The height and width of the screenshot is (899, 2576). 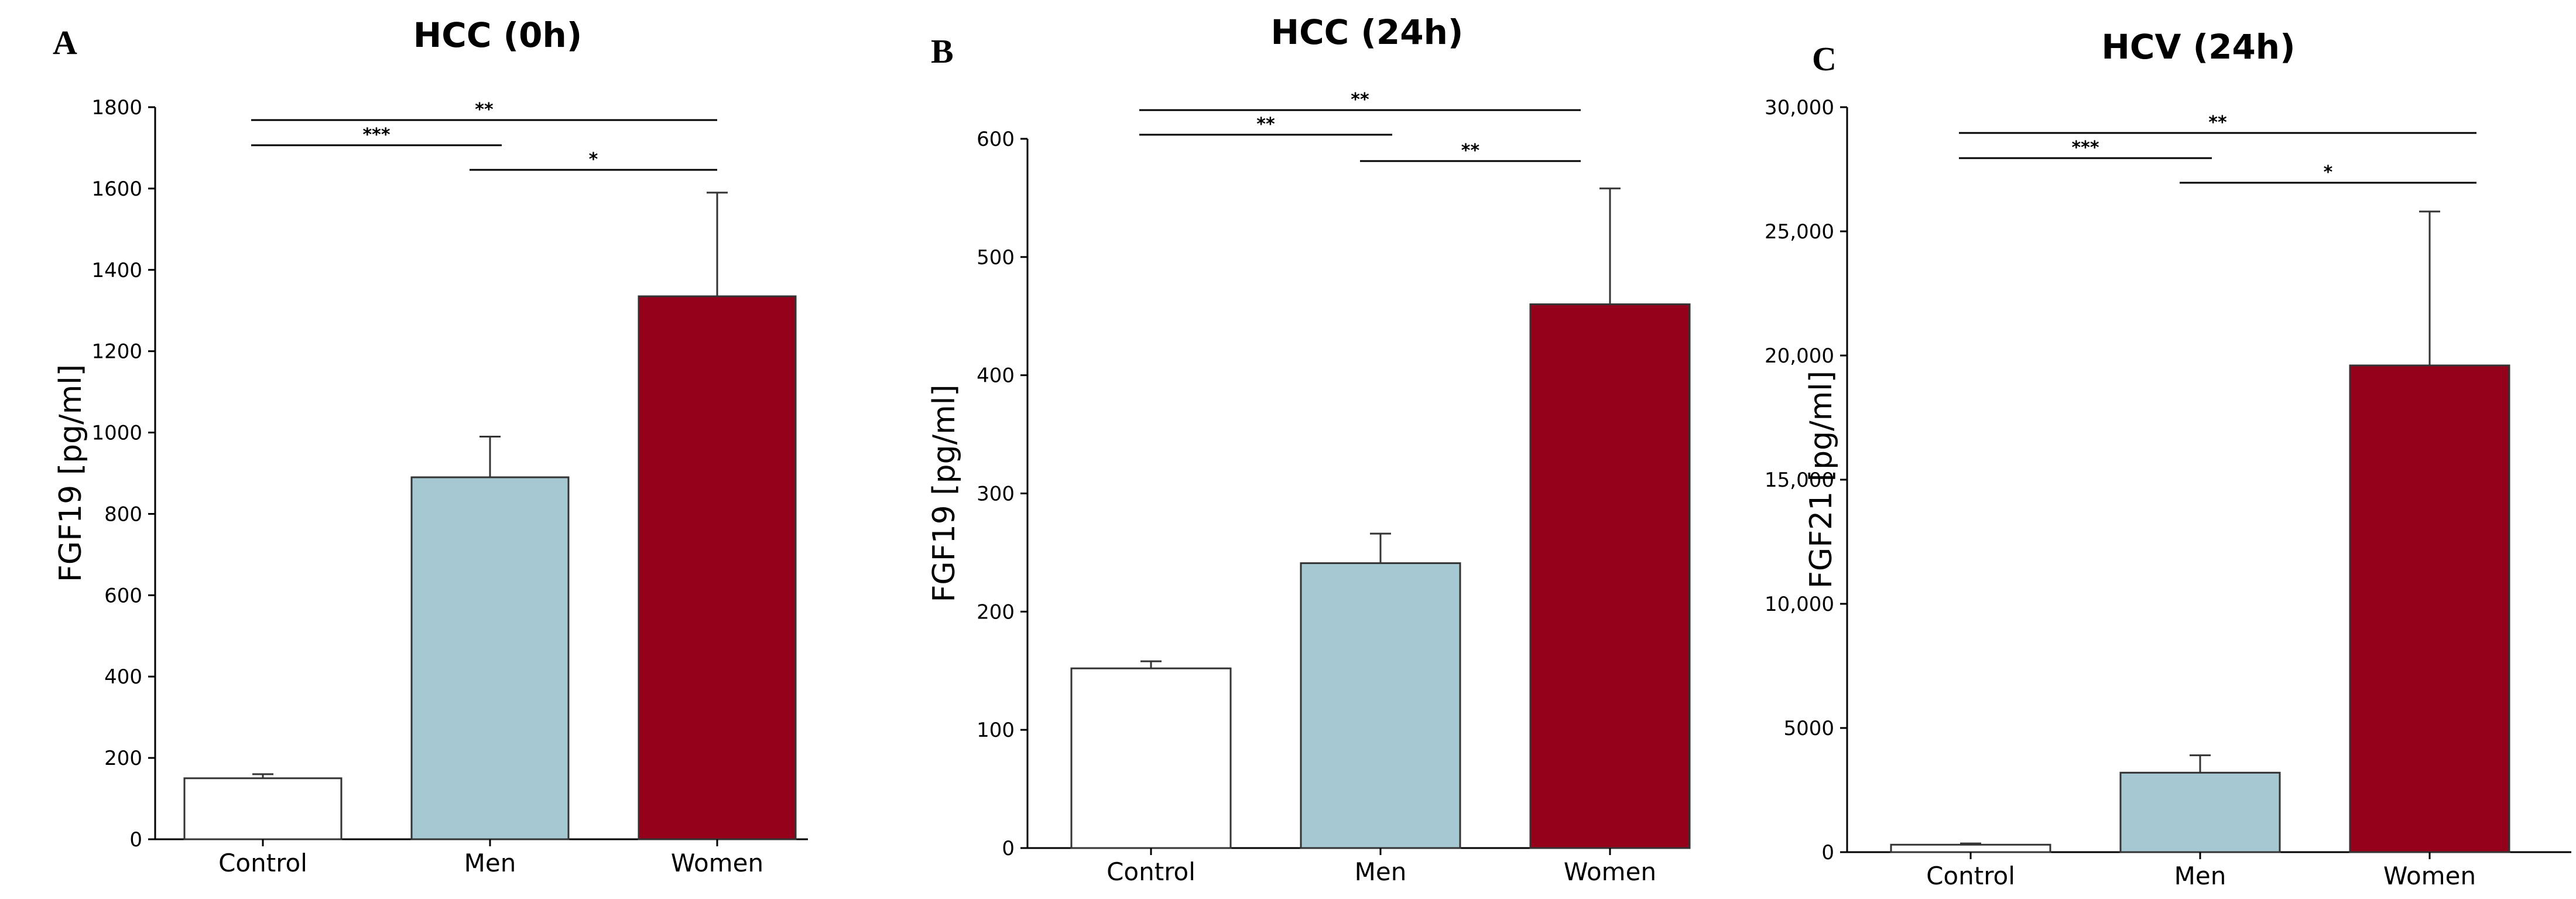 I want to click on y-tick-label: 1600, so click(x=116, y=189).